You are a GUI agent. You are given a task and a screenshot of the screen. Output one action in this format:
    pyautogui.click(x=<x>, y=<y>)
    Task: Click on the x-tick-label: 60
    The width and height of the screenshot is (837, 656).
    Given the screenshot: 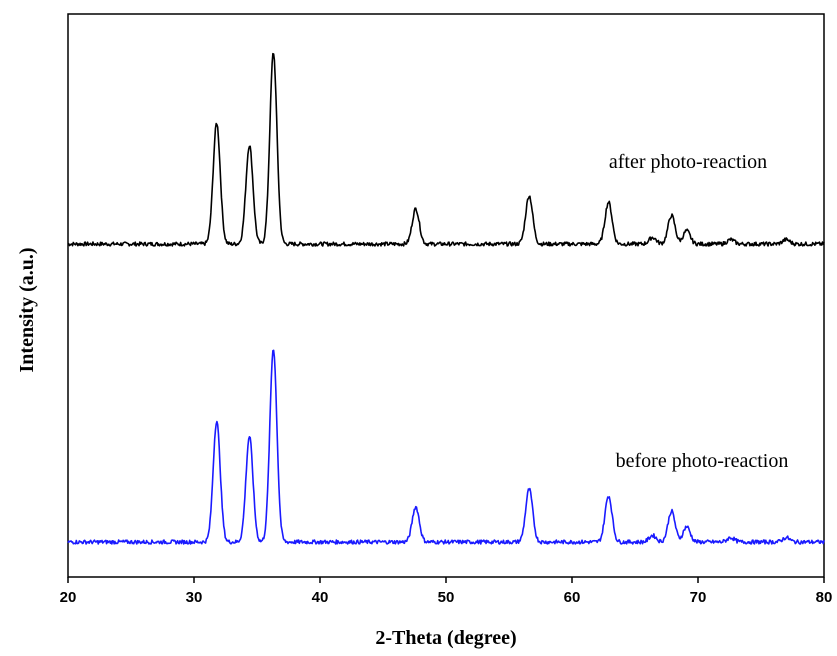 What is the action you would take?
    pyautogui.click(x=572, y=597)
    